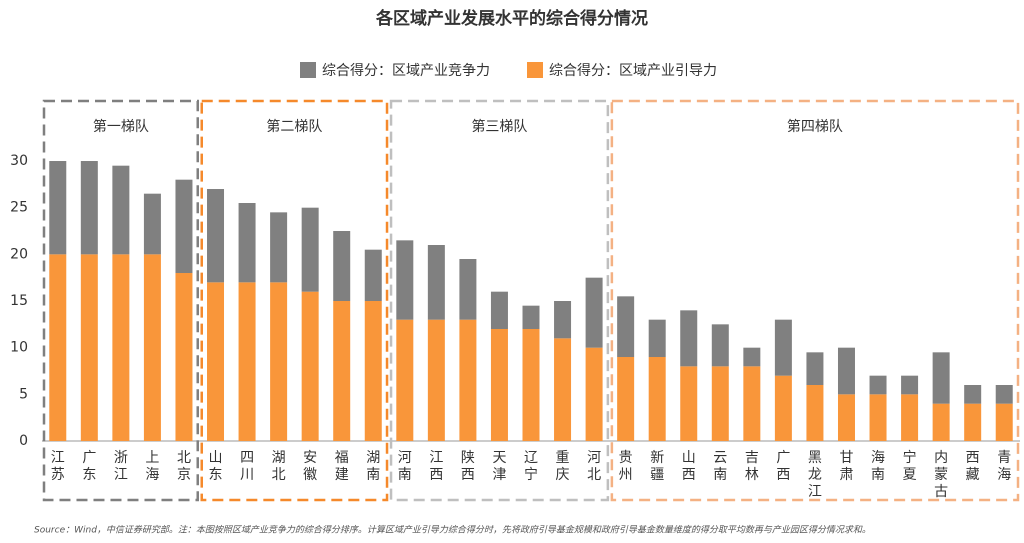 Image resolution: width=1024 pixels, height=543 pixels. I want to click on x-tick-label: 宁夏, so click(910, 466).